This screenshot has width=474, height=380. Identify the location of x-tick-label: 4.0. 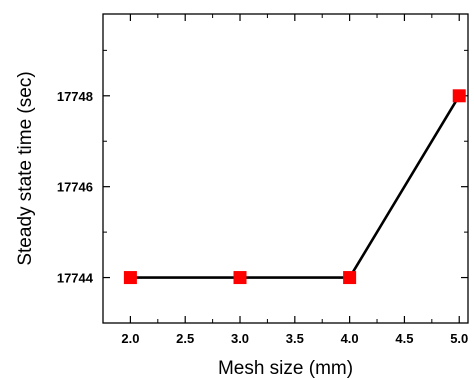
(350, 338).